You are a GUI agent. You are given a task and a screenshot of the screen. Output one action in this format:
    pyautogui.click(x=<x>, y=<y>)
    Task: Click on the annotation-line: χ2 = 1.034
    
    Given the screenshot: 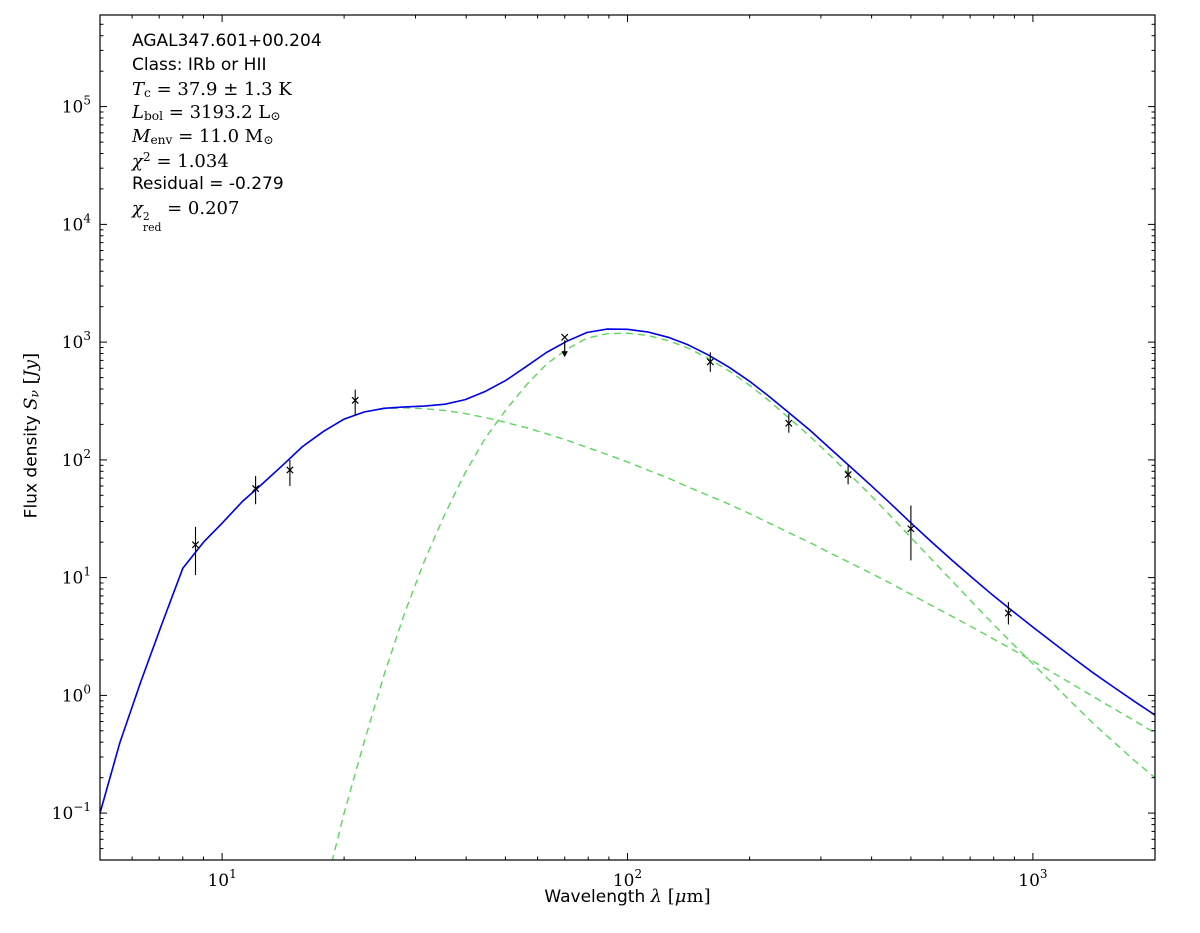 What is the action you would take?
    pyautogui.click(x=227, y=162)
    